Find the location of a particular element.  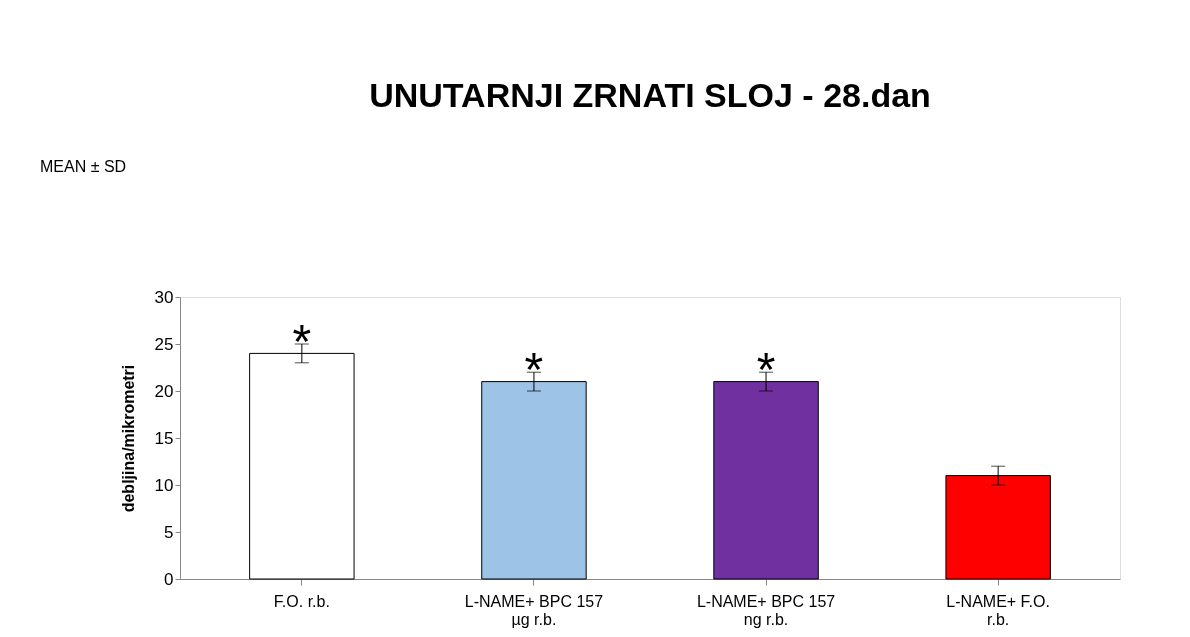

x-tick-label: L-NAME+ BPC 157 µg r.b. is located at coordinates (534, 610).